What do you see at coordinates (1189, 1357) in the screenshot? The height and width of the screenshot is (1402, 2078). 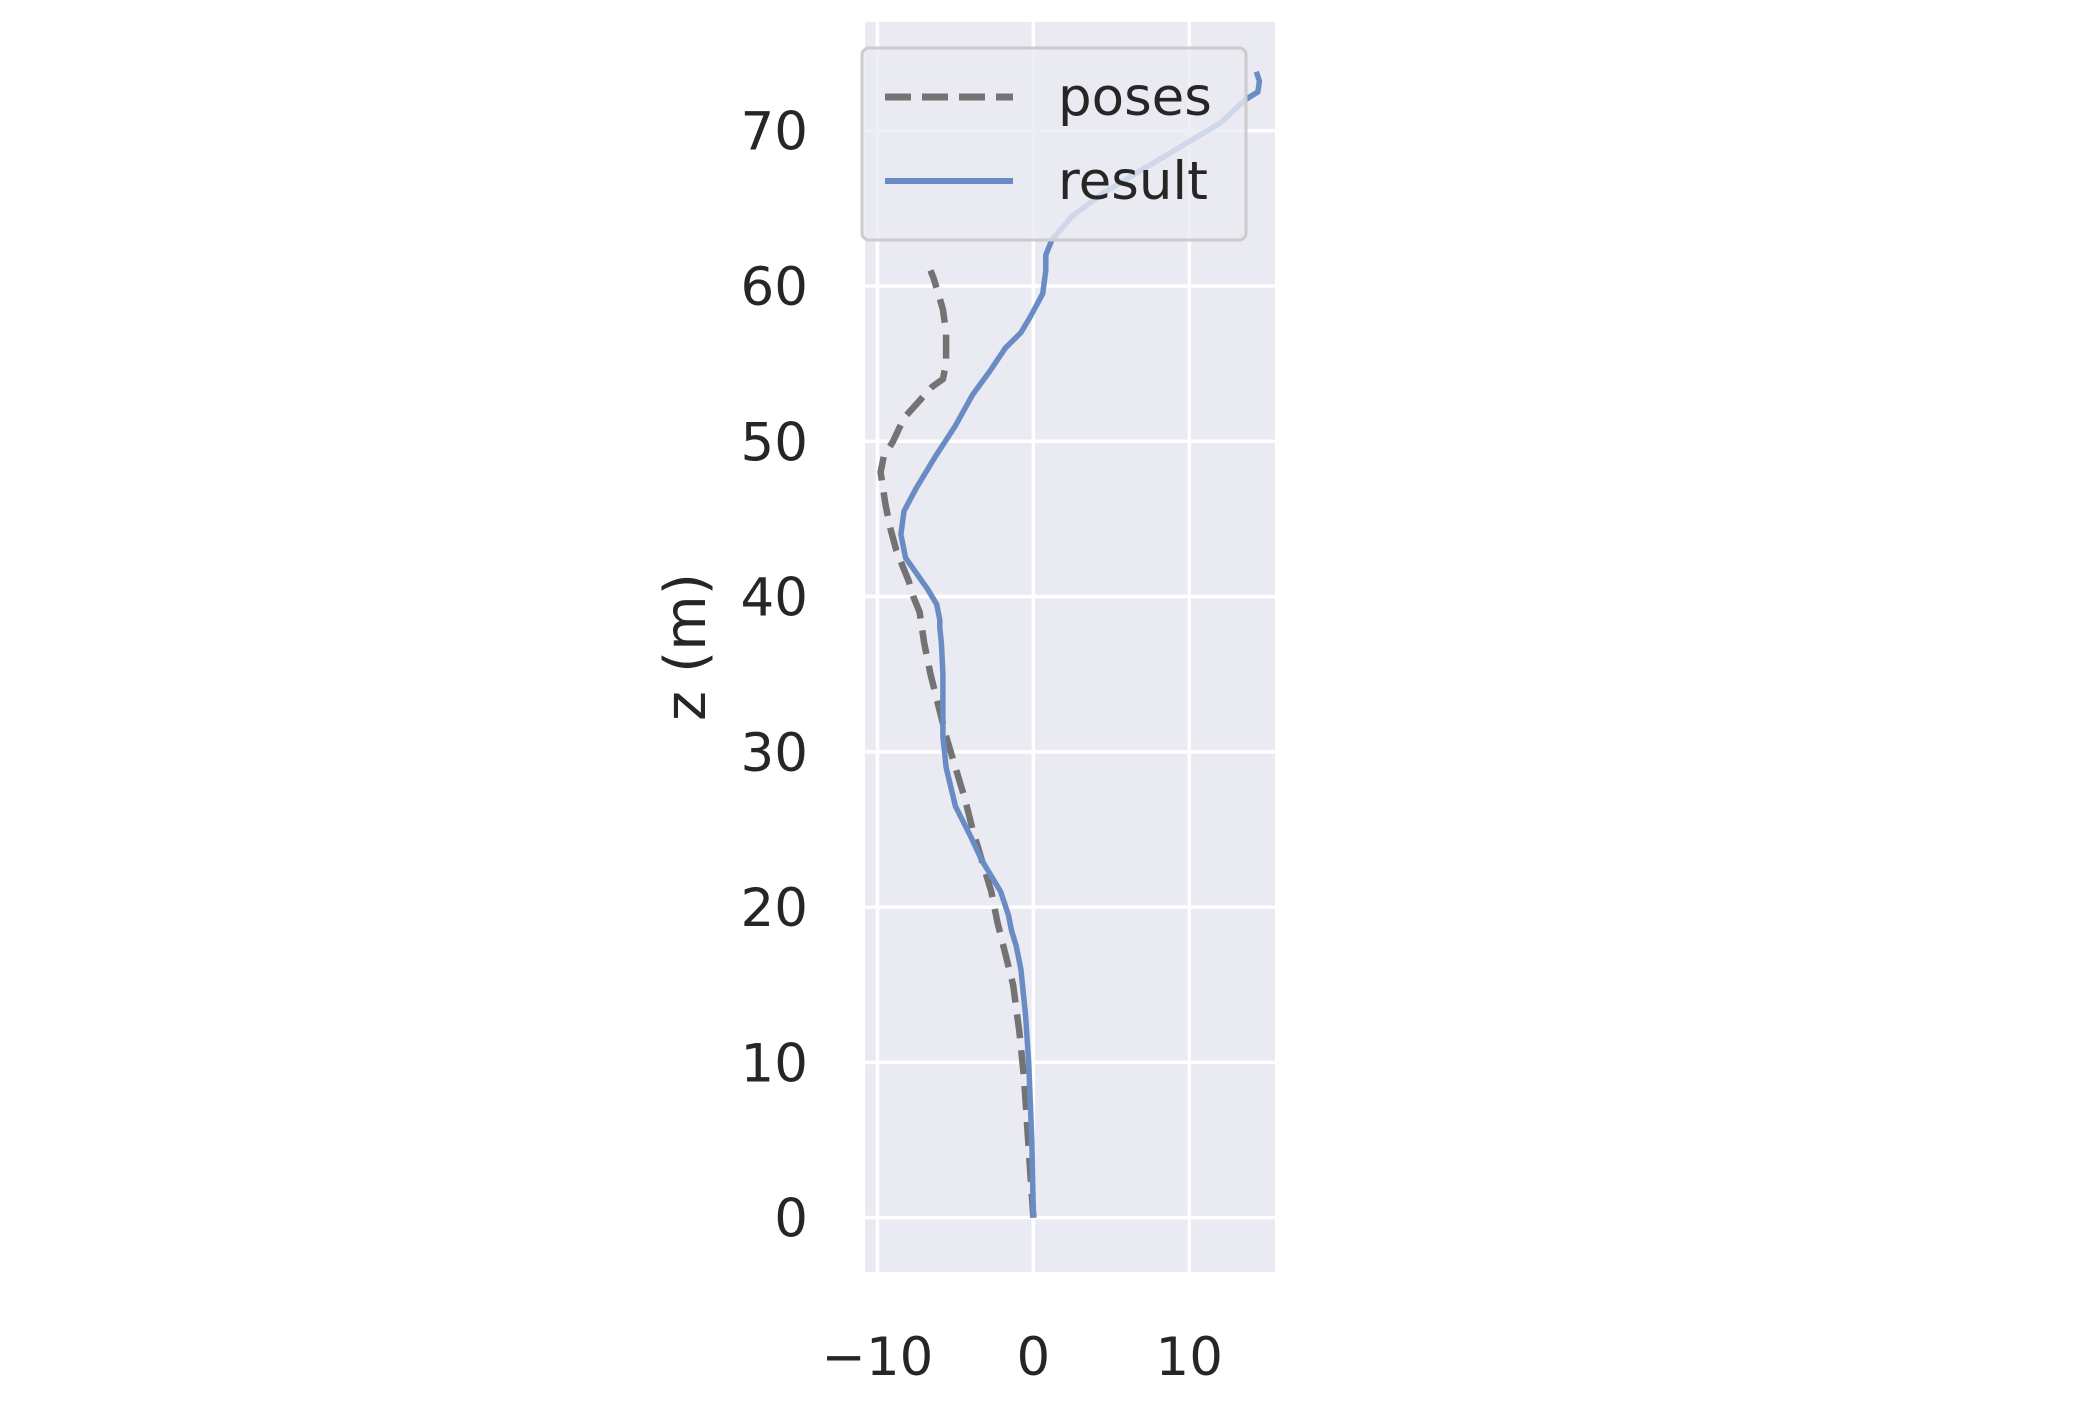 I see `x-tick-label: 10` at bounding box center [1189, 1357].